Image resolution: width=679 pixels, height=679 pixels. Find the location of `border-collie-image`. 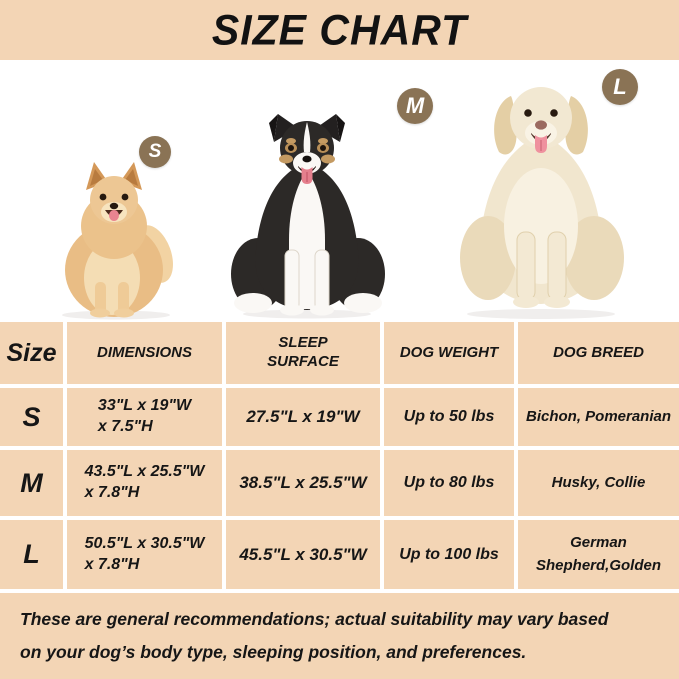

border-collie-image is located at coordinates (307, 215).